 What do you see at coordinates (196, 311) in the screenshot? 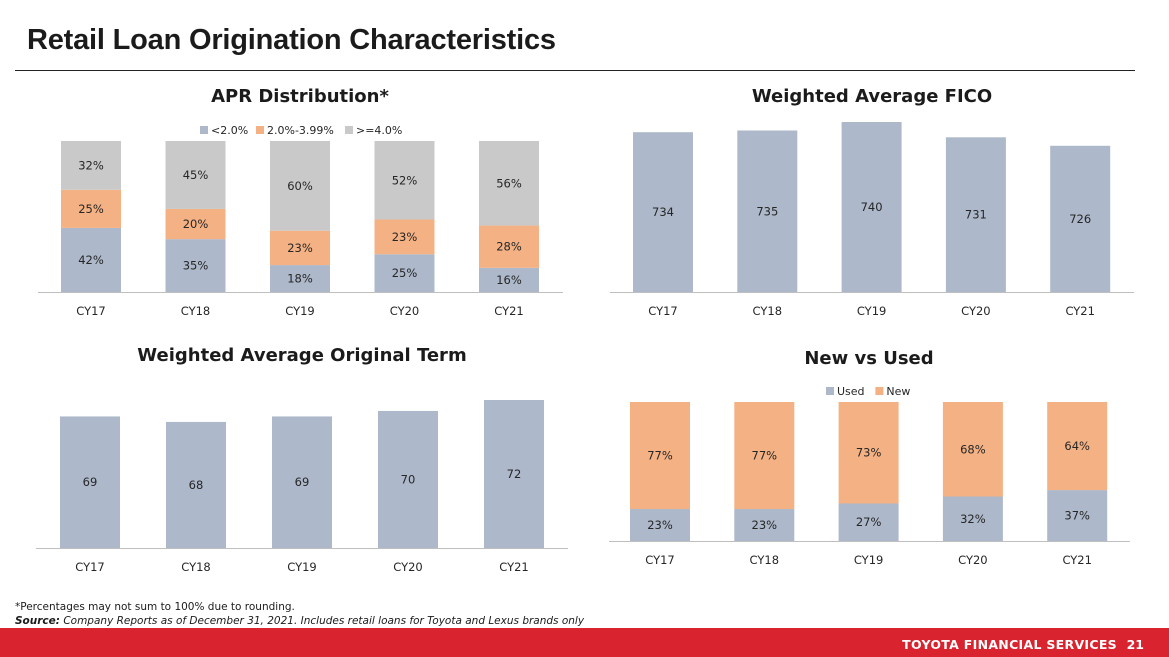
I see `apr-tick-label: CY18` at bounding box center [196, 311].